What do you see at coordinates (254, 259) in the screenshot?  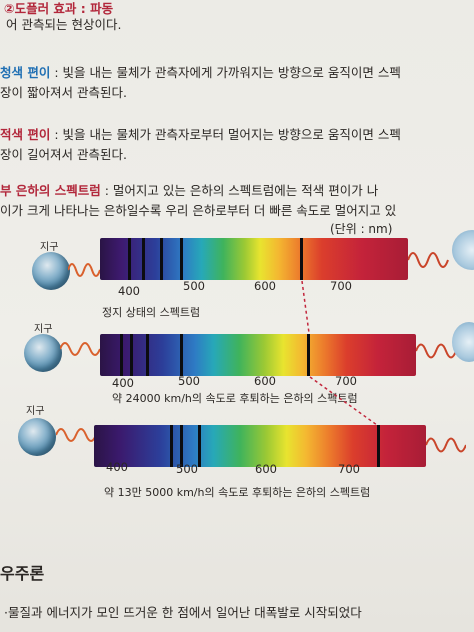 I see `spectrum-rest` at bounding box center [254, 259].